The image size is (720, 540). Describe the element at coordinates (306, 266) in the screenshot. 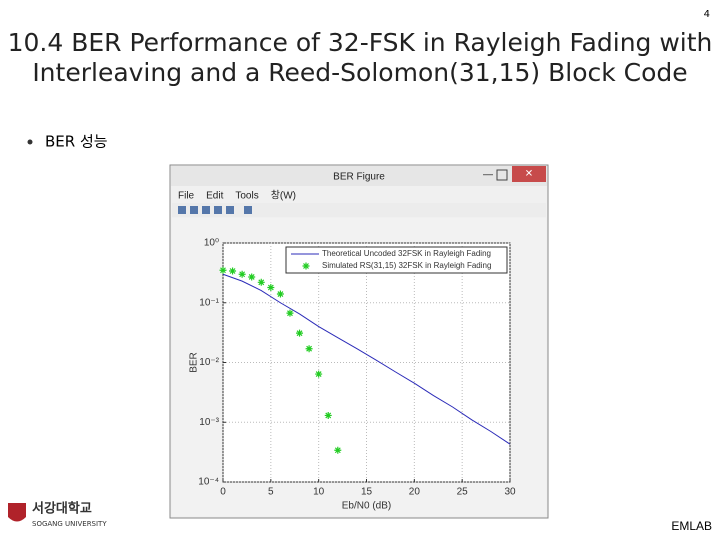

I see `legend-marker` at that location.